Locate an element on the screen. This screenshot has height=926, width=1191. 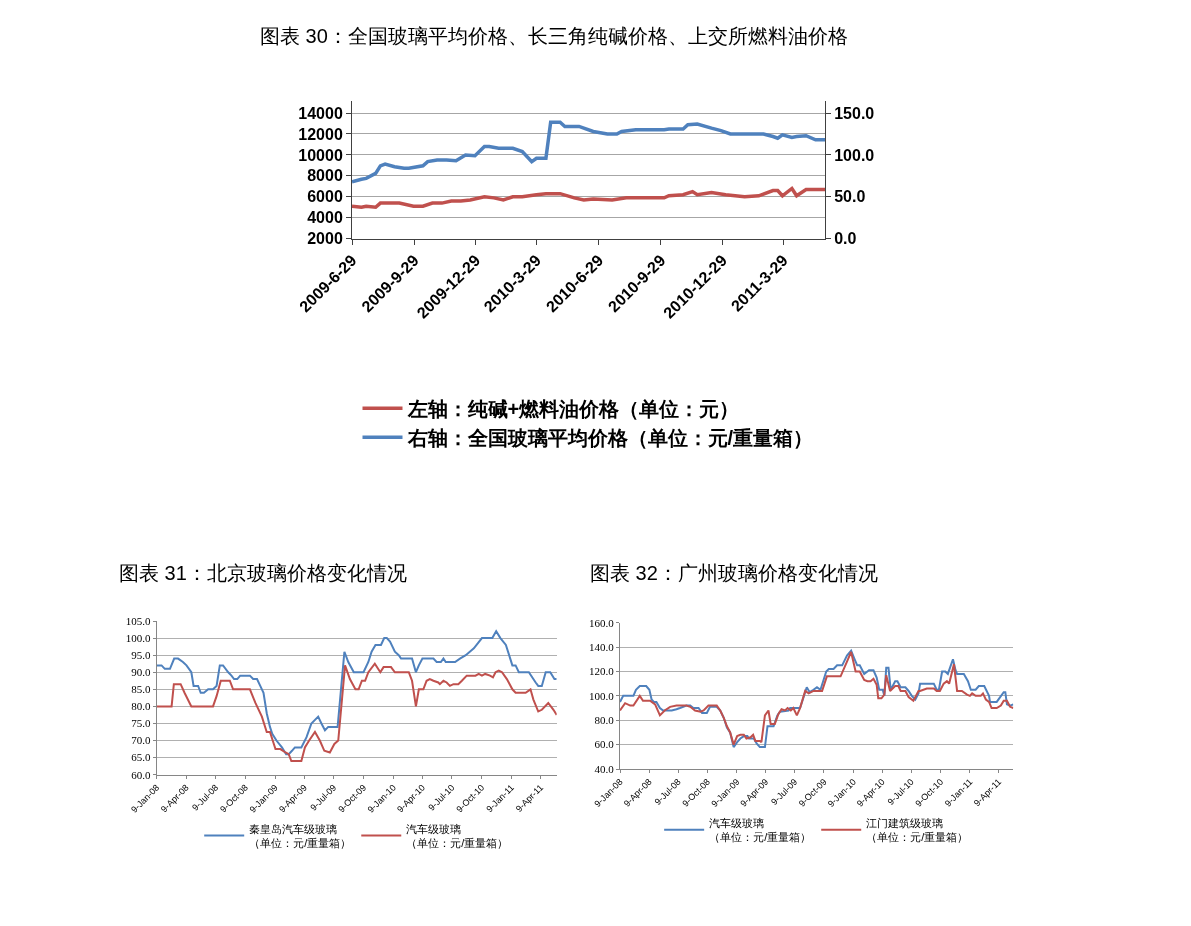
y-tick-label: 160.0 is located at coordinates (602, 622).